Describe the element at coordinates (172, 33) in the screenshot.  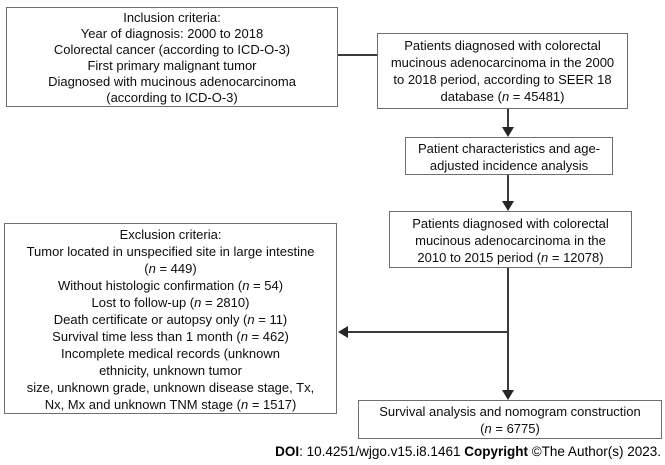
I see `box-text-line: Year of diagnosis: 2000 to 2018` at that location.